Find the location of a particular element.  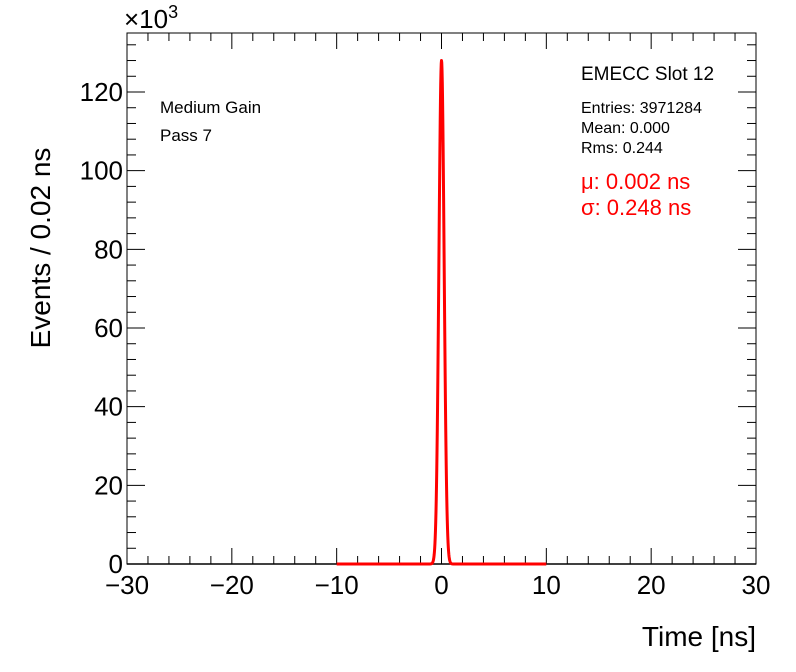

fit-mu: μ: 0.002 ns is located at coordinates (635, 181).